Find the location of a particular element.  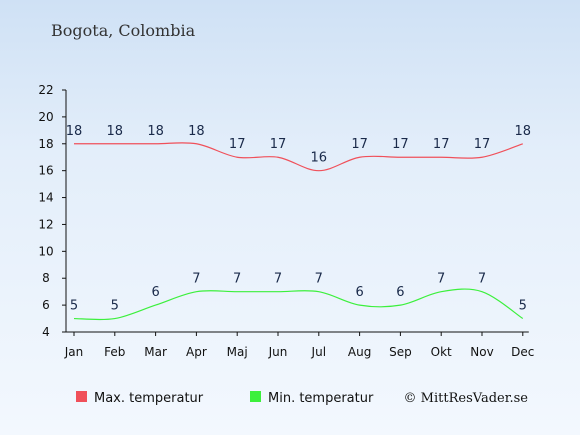

x-tick-label: Maj is located at coordinates (237, 352).